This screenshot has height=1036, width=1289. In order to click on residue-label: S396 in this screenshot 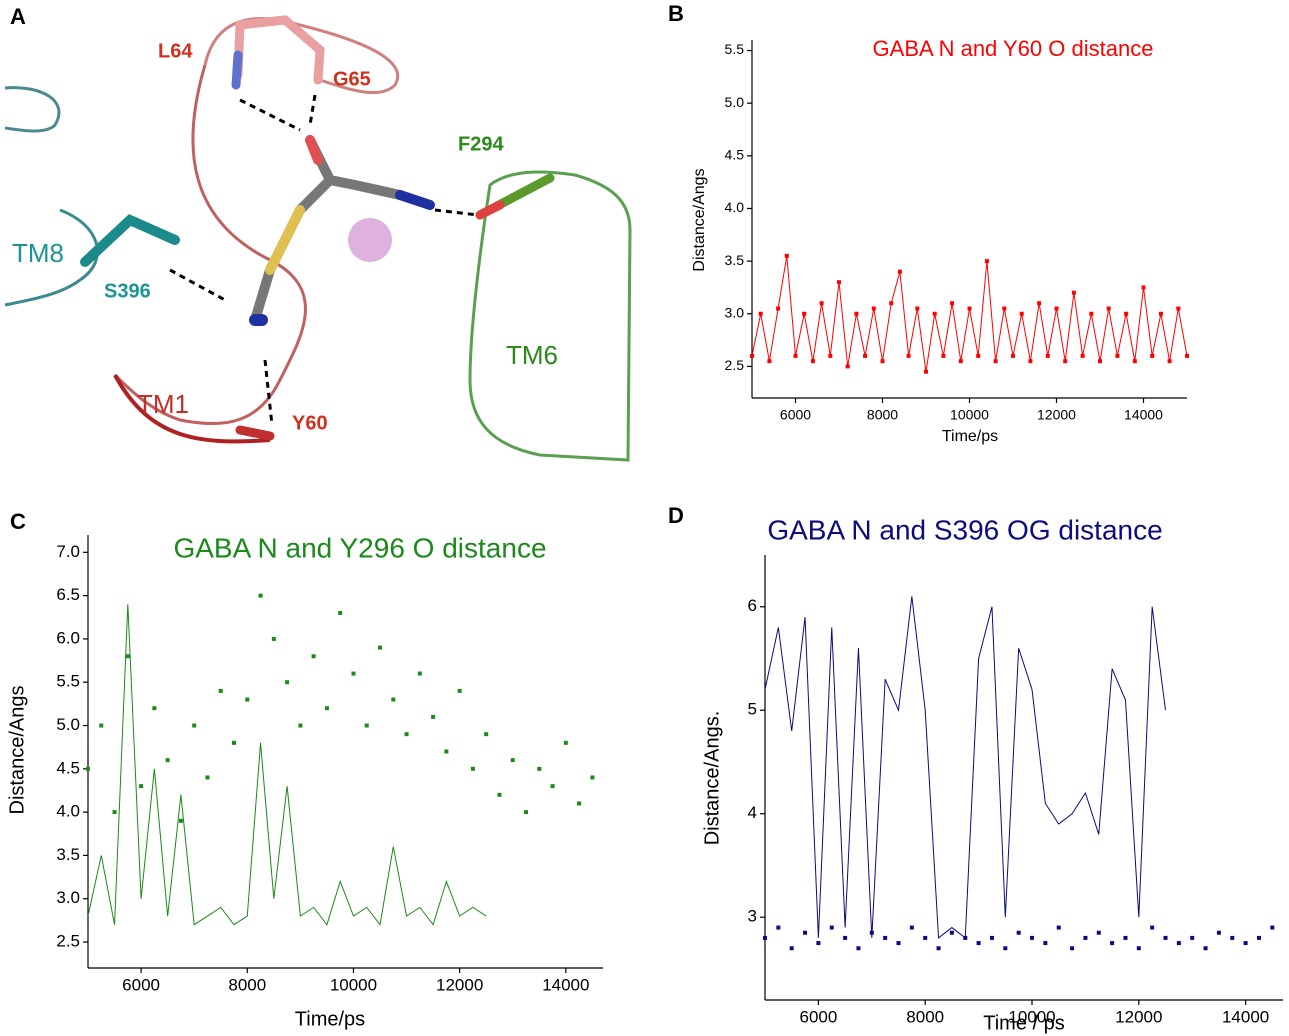, I will do `click(127, 291)`.